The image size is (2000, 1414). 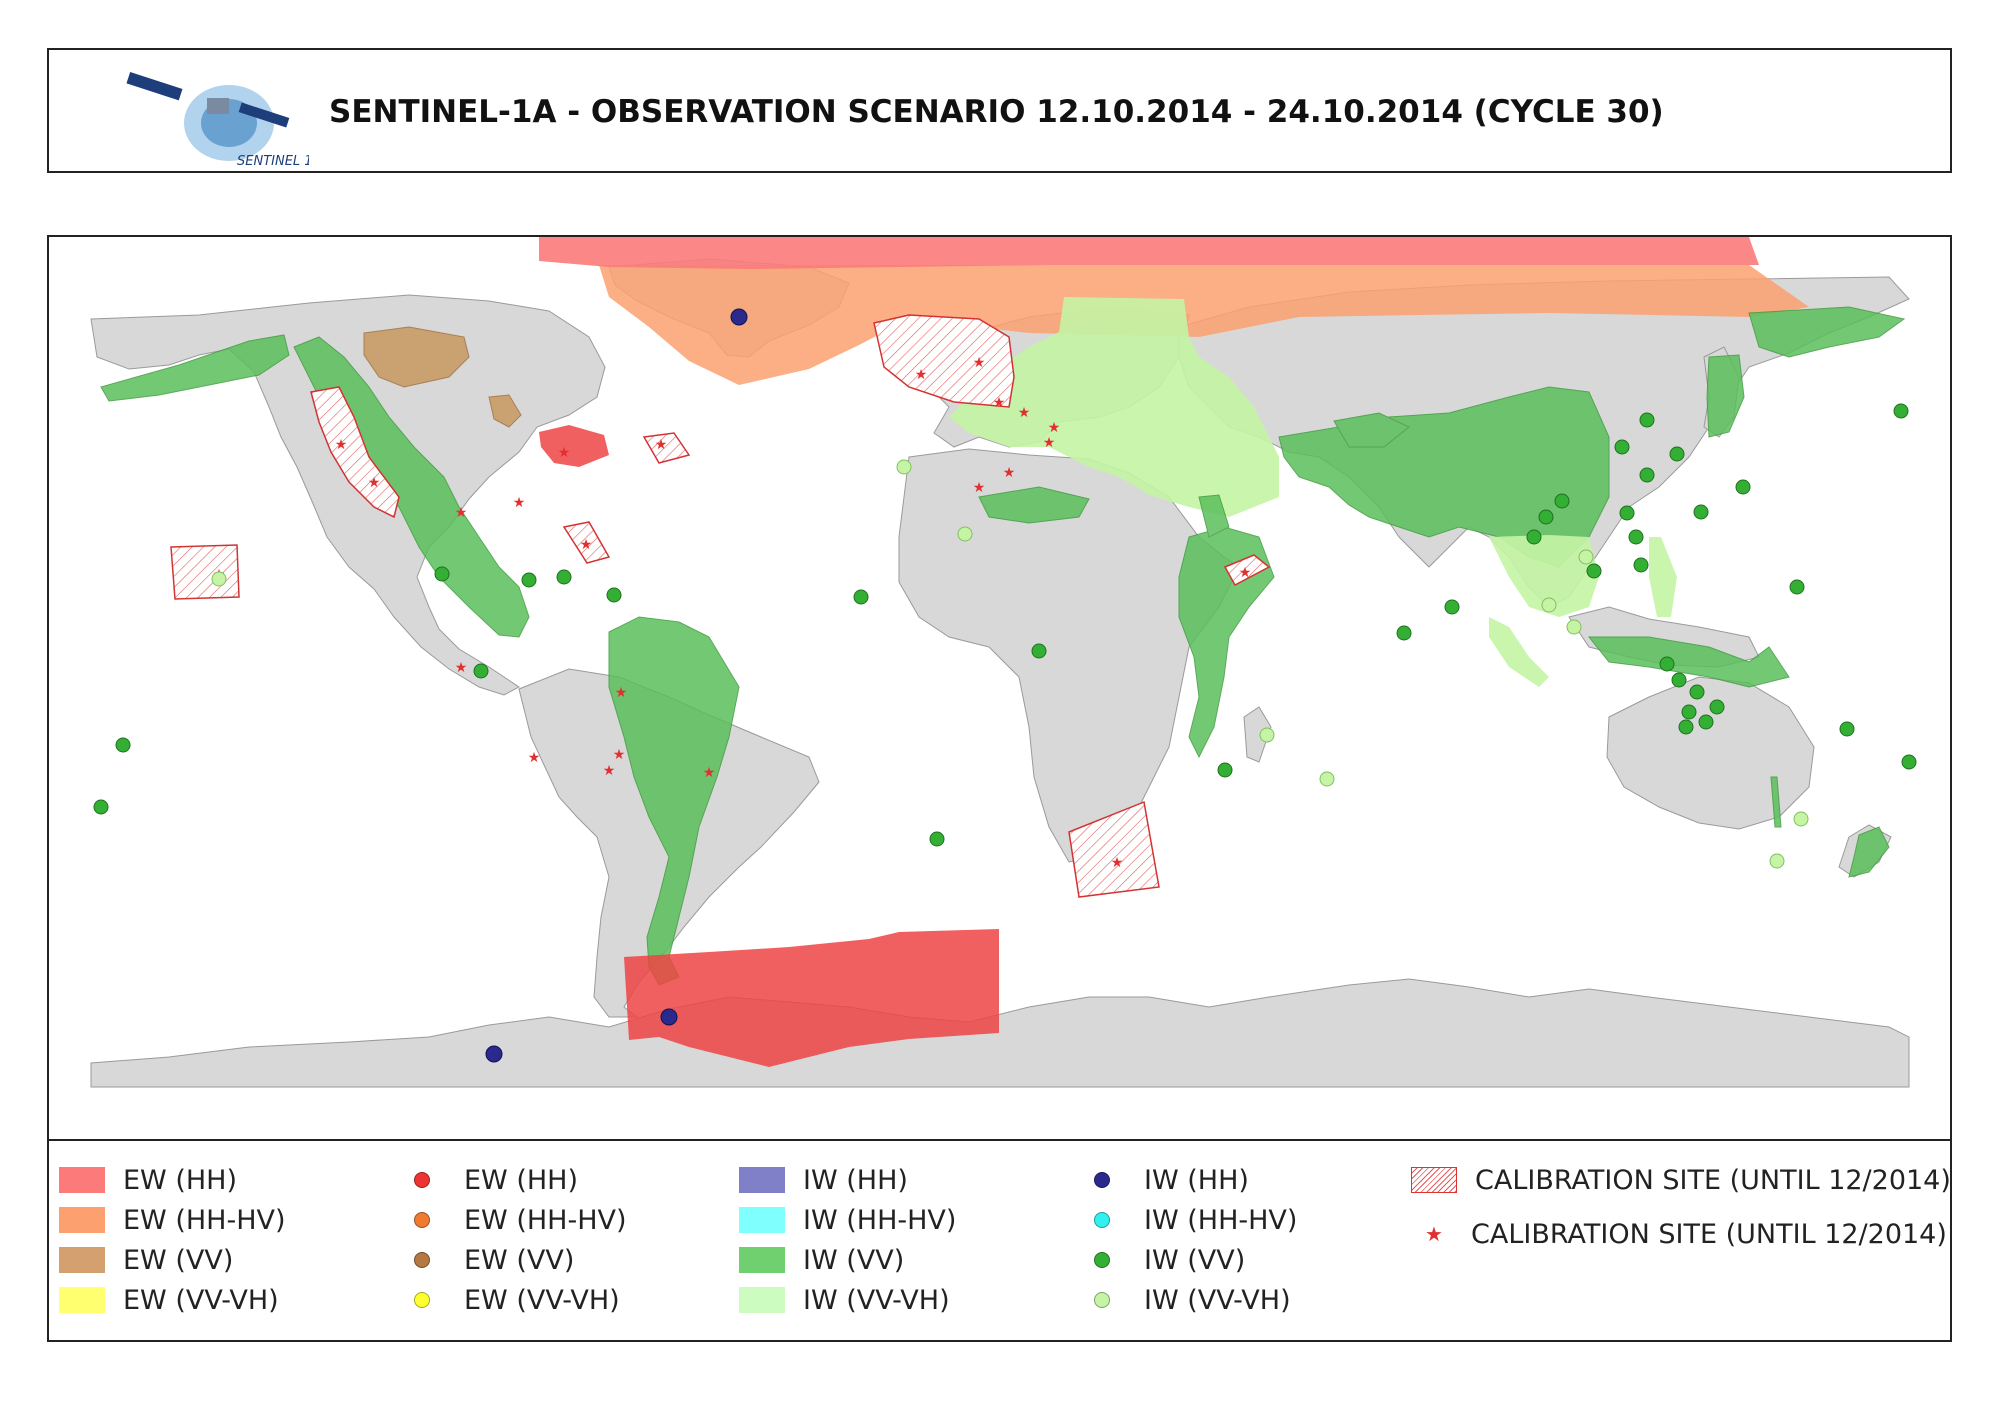 I want to click on iw-vv-vh-europe, so click(x=1114, y=407).